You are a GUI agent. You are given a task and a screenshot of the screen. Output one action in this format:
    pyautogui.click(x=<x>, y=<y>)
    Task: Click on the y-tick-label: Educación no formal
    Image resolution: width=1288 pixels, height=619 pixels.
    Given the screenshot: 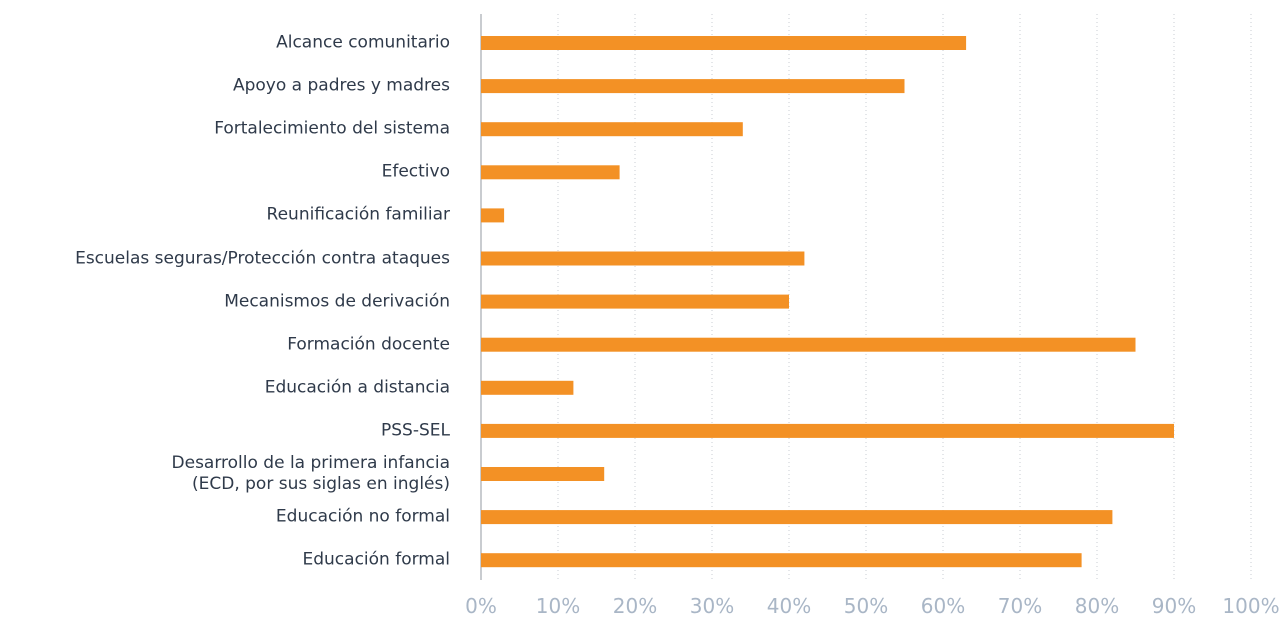 What is the action you would take?
    pyautogui.click(x=362, y=516)
    